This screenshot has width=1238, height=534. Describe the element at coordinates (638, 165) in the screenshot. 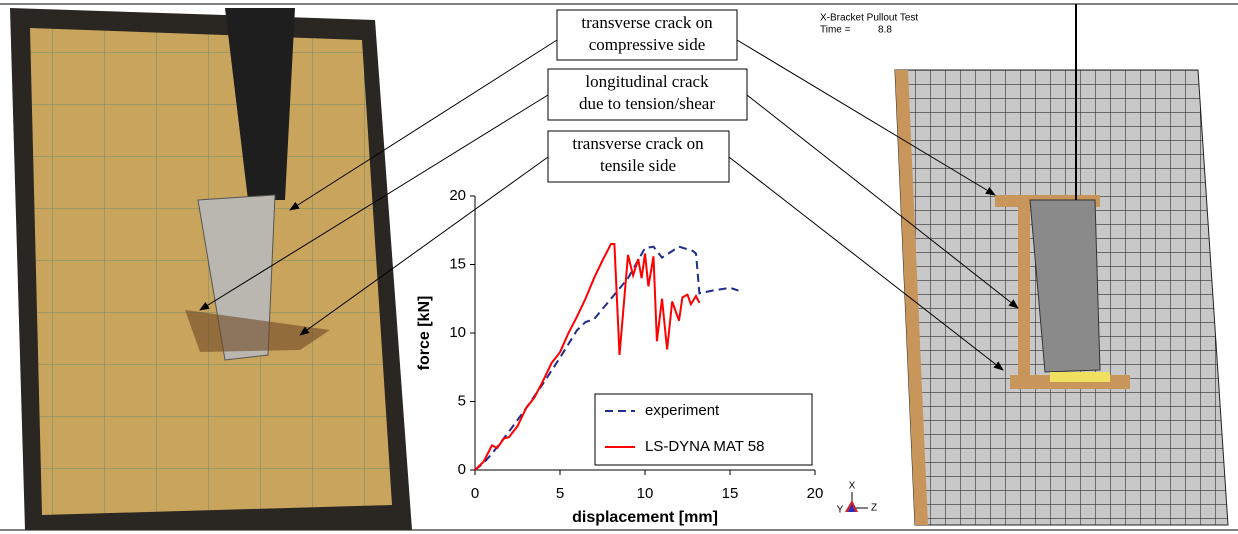

I see `callout-text: tensile side` at that location.